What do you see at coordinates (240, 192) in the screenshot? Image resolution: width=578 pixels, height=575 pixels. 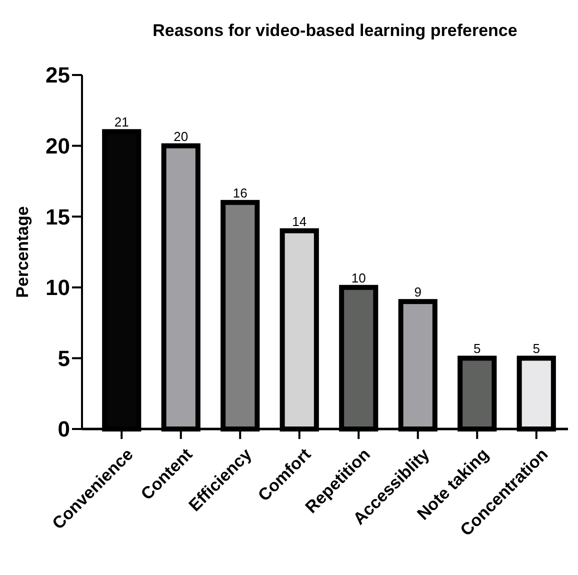 I see `data-label: 16` at bounding box center [240, 192].